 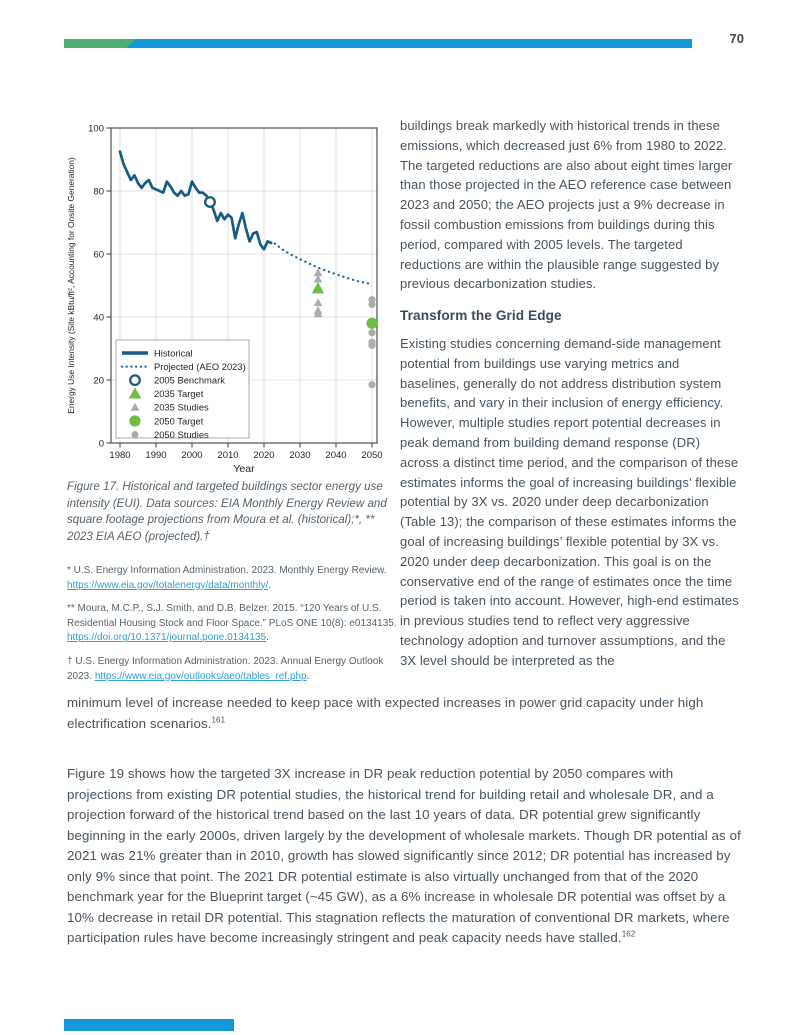 I want to click on svg-text: Year, so click(x=244, y=469).